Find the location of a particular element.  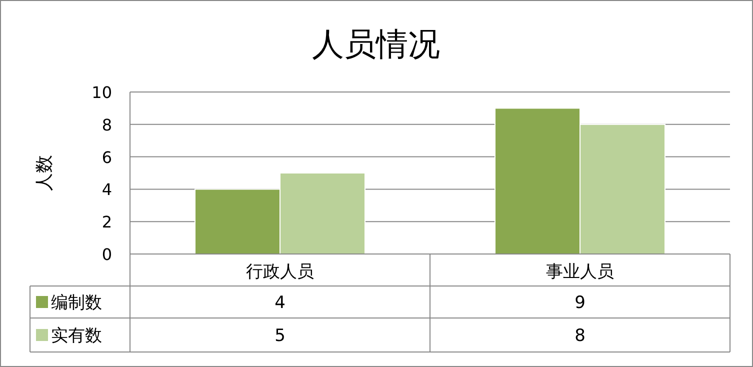

data-label: 9 is located at coordinates (580, 303).